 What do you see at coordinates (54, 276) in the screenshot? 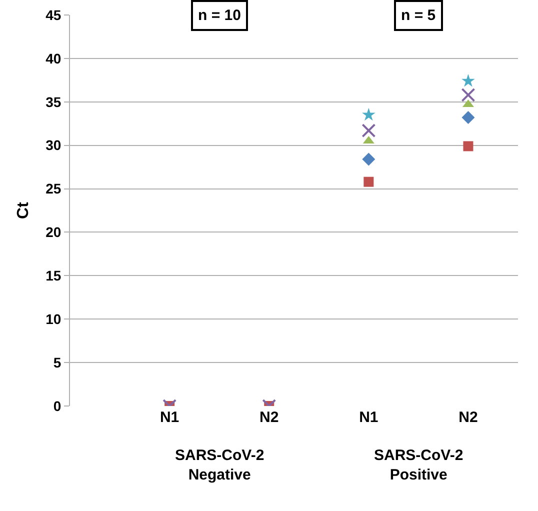
I see `y-tick-label: 15` at bounding box center [54, 276].